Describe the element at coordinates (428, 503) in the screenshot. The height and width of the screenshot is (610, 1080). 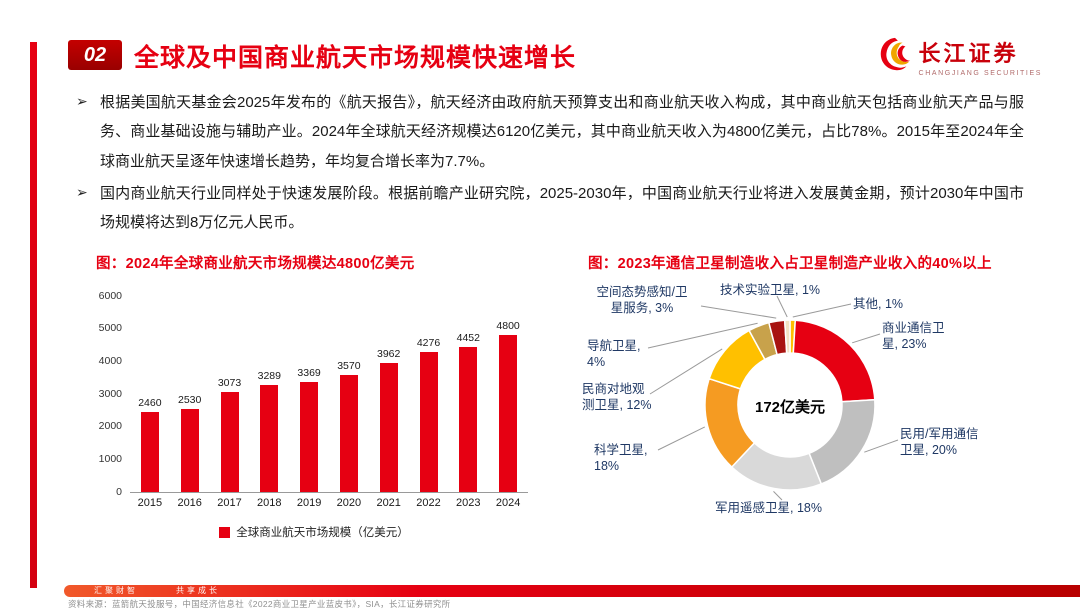
I see `bar-x-label: 2022` at that location.